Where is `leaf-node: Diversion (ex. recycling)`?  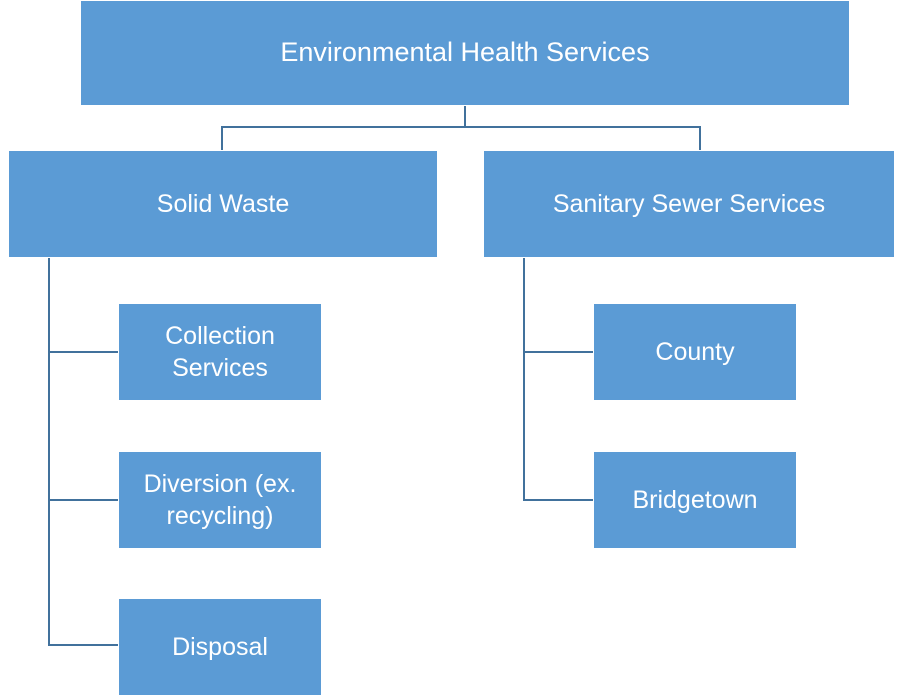 leaf-node: Diversion (ex. recycling) is located at coordinates (220, 500).